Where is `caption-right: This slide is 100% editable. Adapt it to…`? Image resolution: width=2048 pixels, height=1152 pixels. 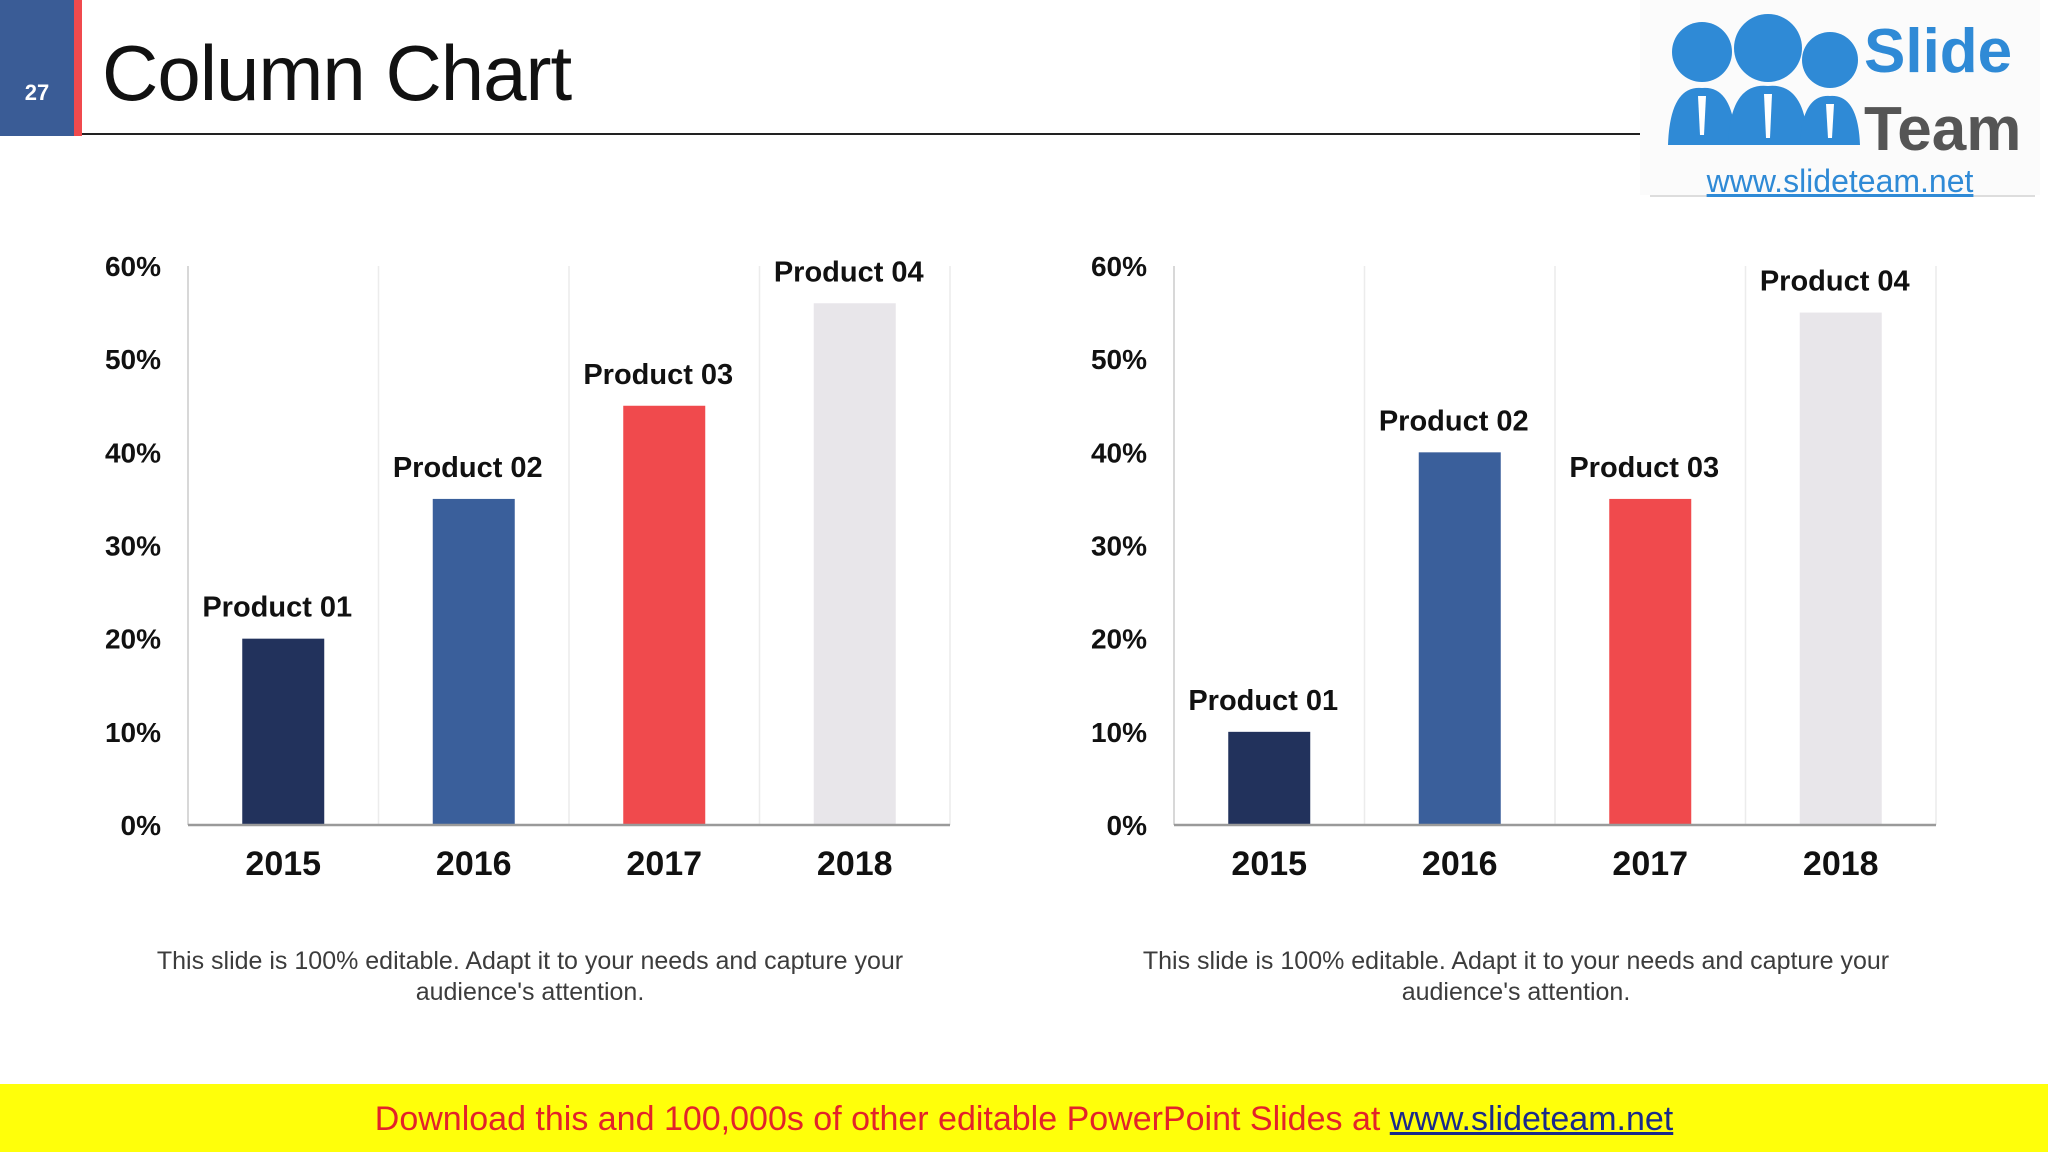
caption-right: This slide is 100% editable. Adapt it to… is located at coordinates (1516, 976).